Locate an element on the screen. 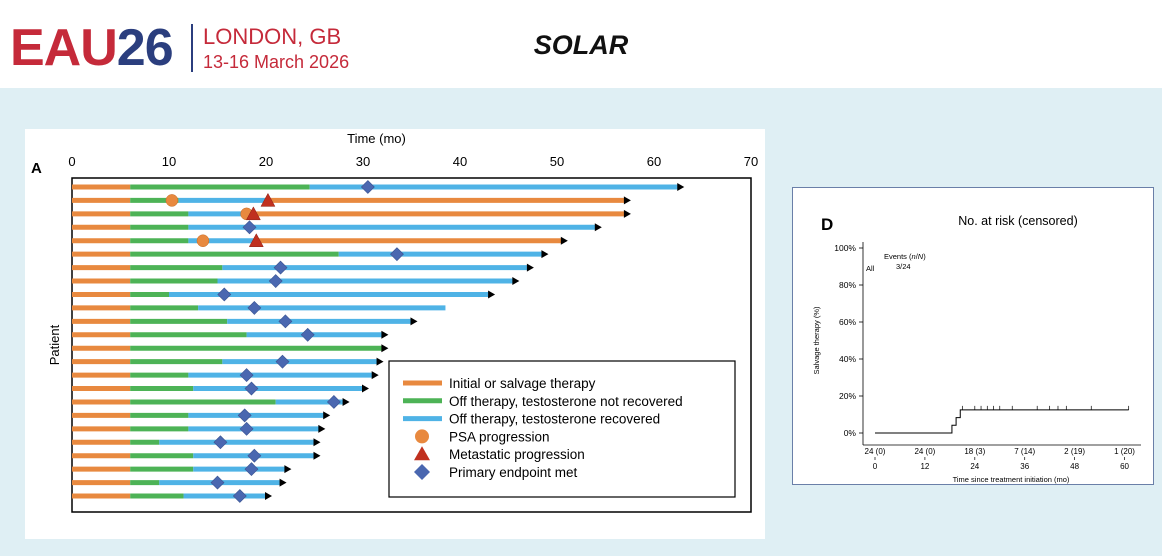 The width and height of the screenshot is (1162, 556). y-tick-label: 80% is located at coordinates (847, 285).